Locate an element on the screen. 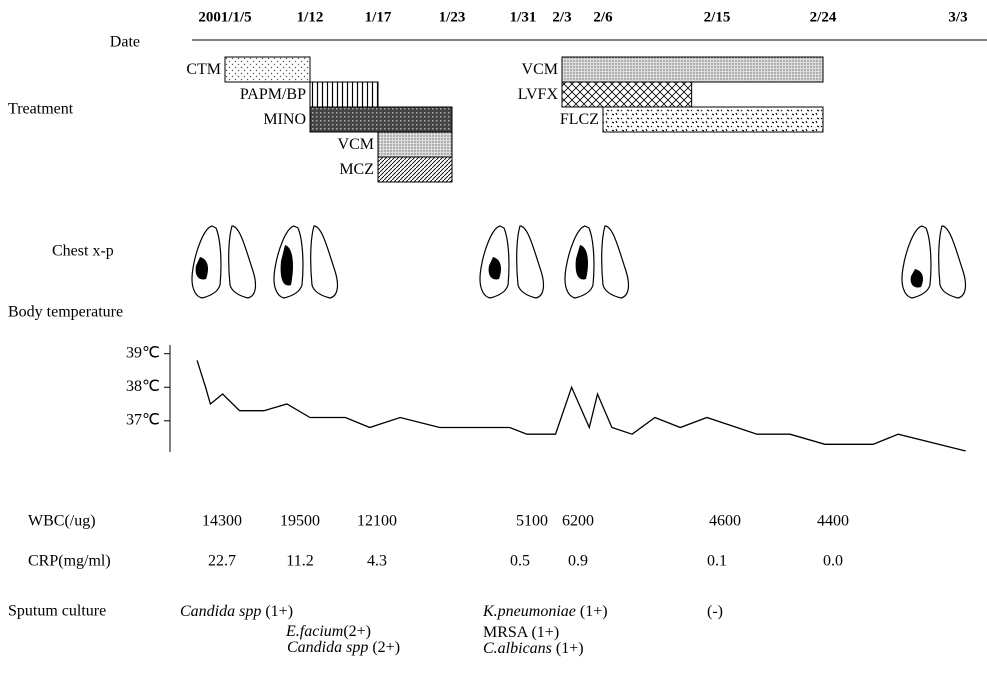  crp-value: 0.0 is located at coordinates (833, 561).